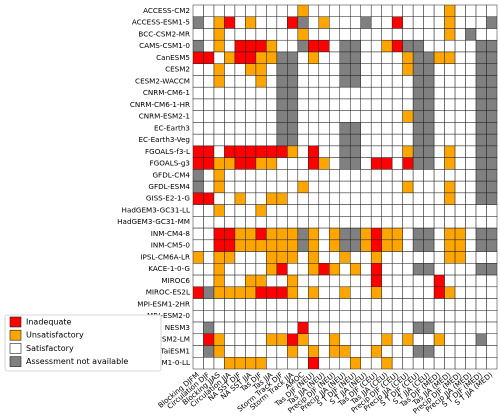 The height and width of the screenshot is (416, 500). I want to click on y-tick-label: CNRM-ESM2-1, so click(164, 116).